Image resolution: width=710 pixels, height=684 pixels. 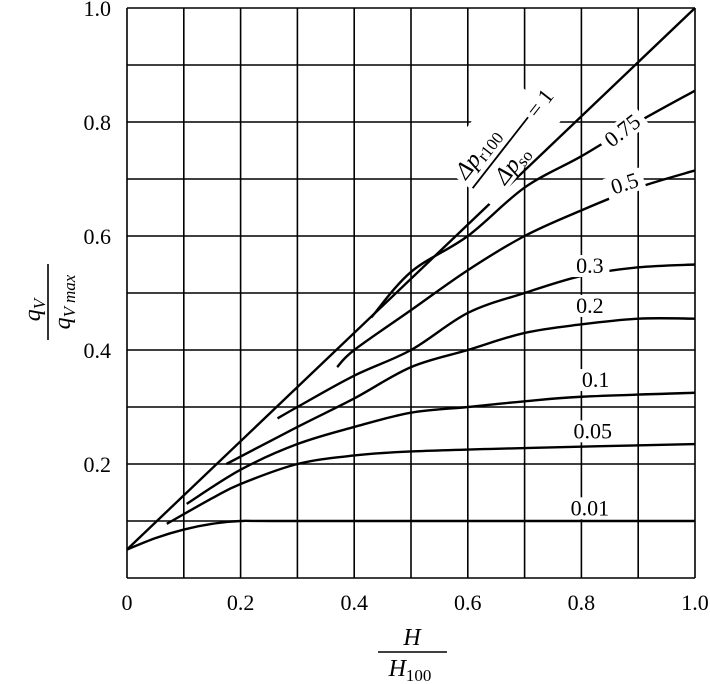 What do you see at coordinates (695, 602) in the screenshot?
I see `x-tick-label: 1.0` at bounding box center [695, 602].